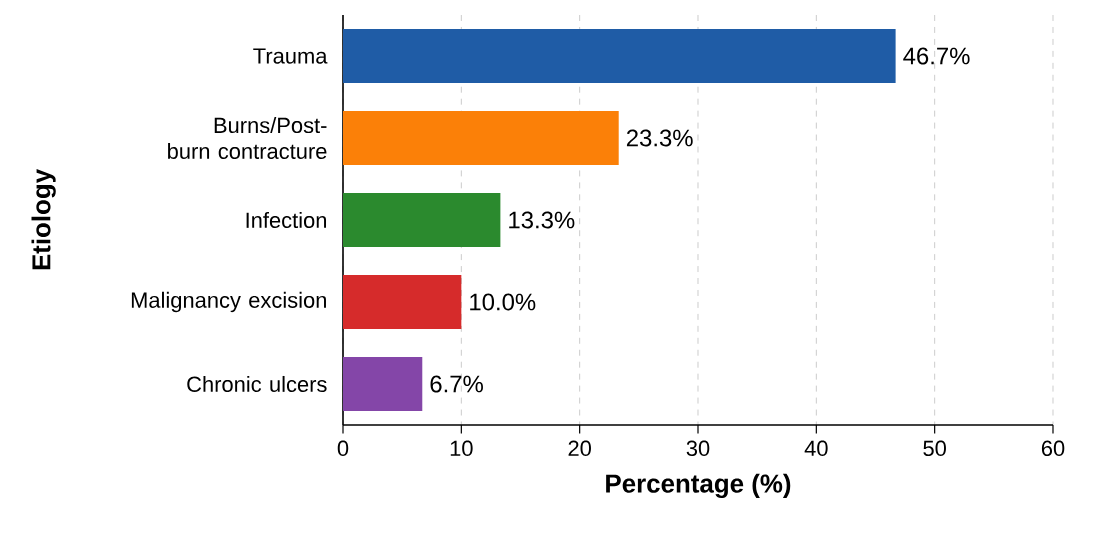  Describe the element at coordinates (286, 220) in the screenshot. I see `y-tick-label: Infection` at that location.